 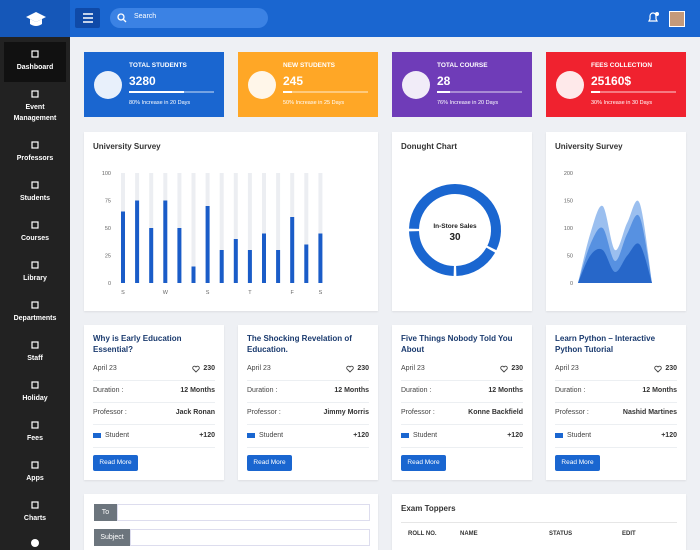 What do you see at coordinates (35, 273) in the screenshot?
I see `sidebar-item: Library` at bounding box center [35, 273].